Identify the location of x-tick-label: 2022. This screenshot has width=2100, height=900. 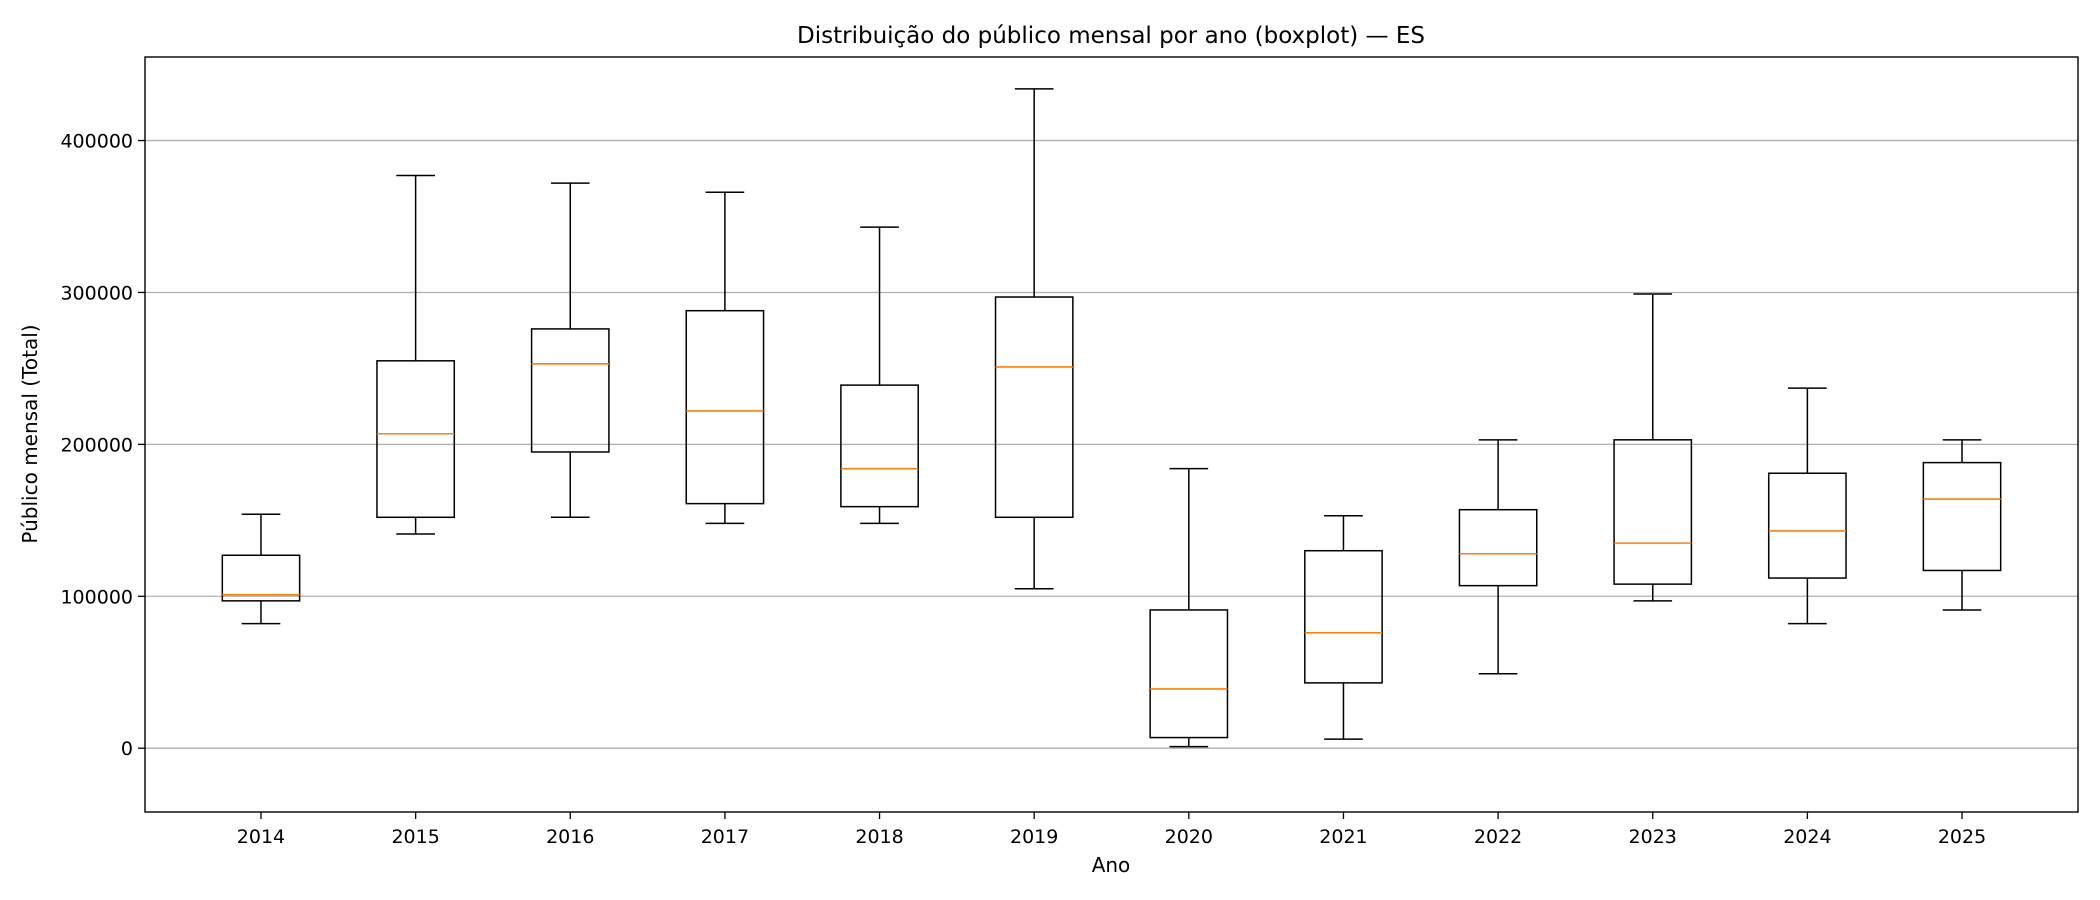
(1498, 837).